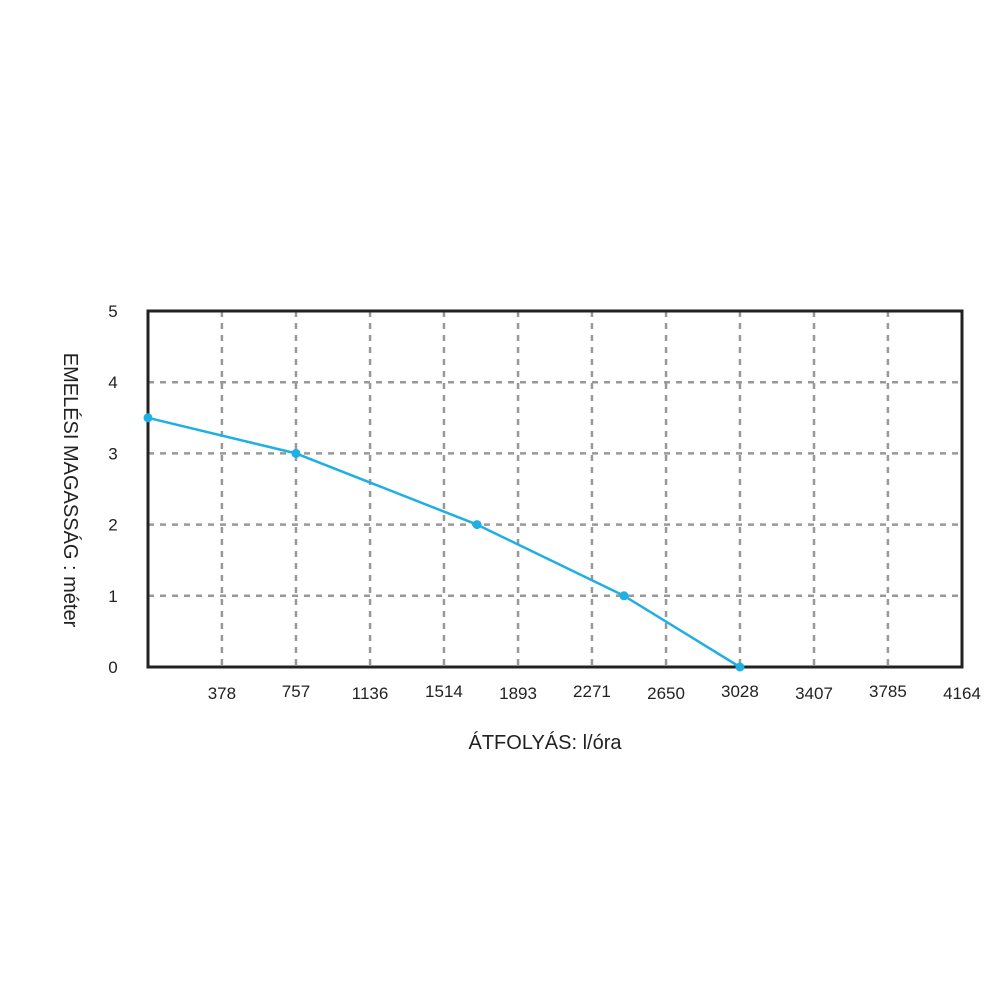 The width and height of the screenshot is (1000, 1000). Describe the element at coordinates (545, 742) in the screenshot. I see `x-axis-title: ÁTFOLYÁS: l/óra` at that location.